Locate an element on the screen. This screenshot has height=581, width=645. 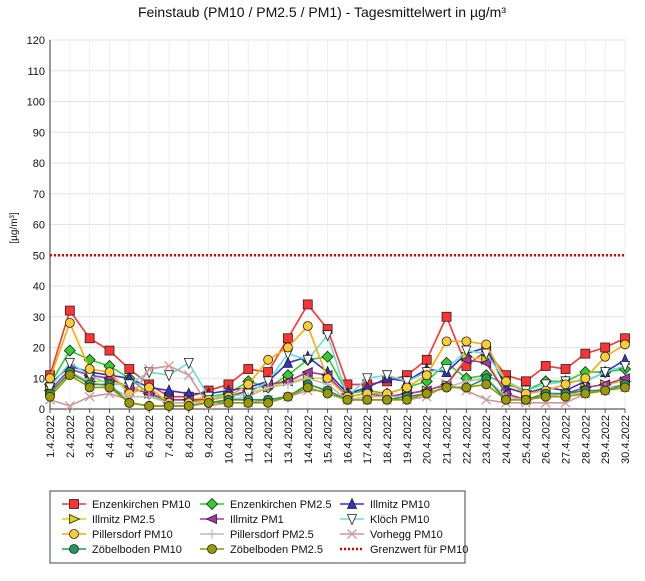
x-tick-label: 12.4.2022 is located at coordinates (269, 439).